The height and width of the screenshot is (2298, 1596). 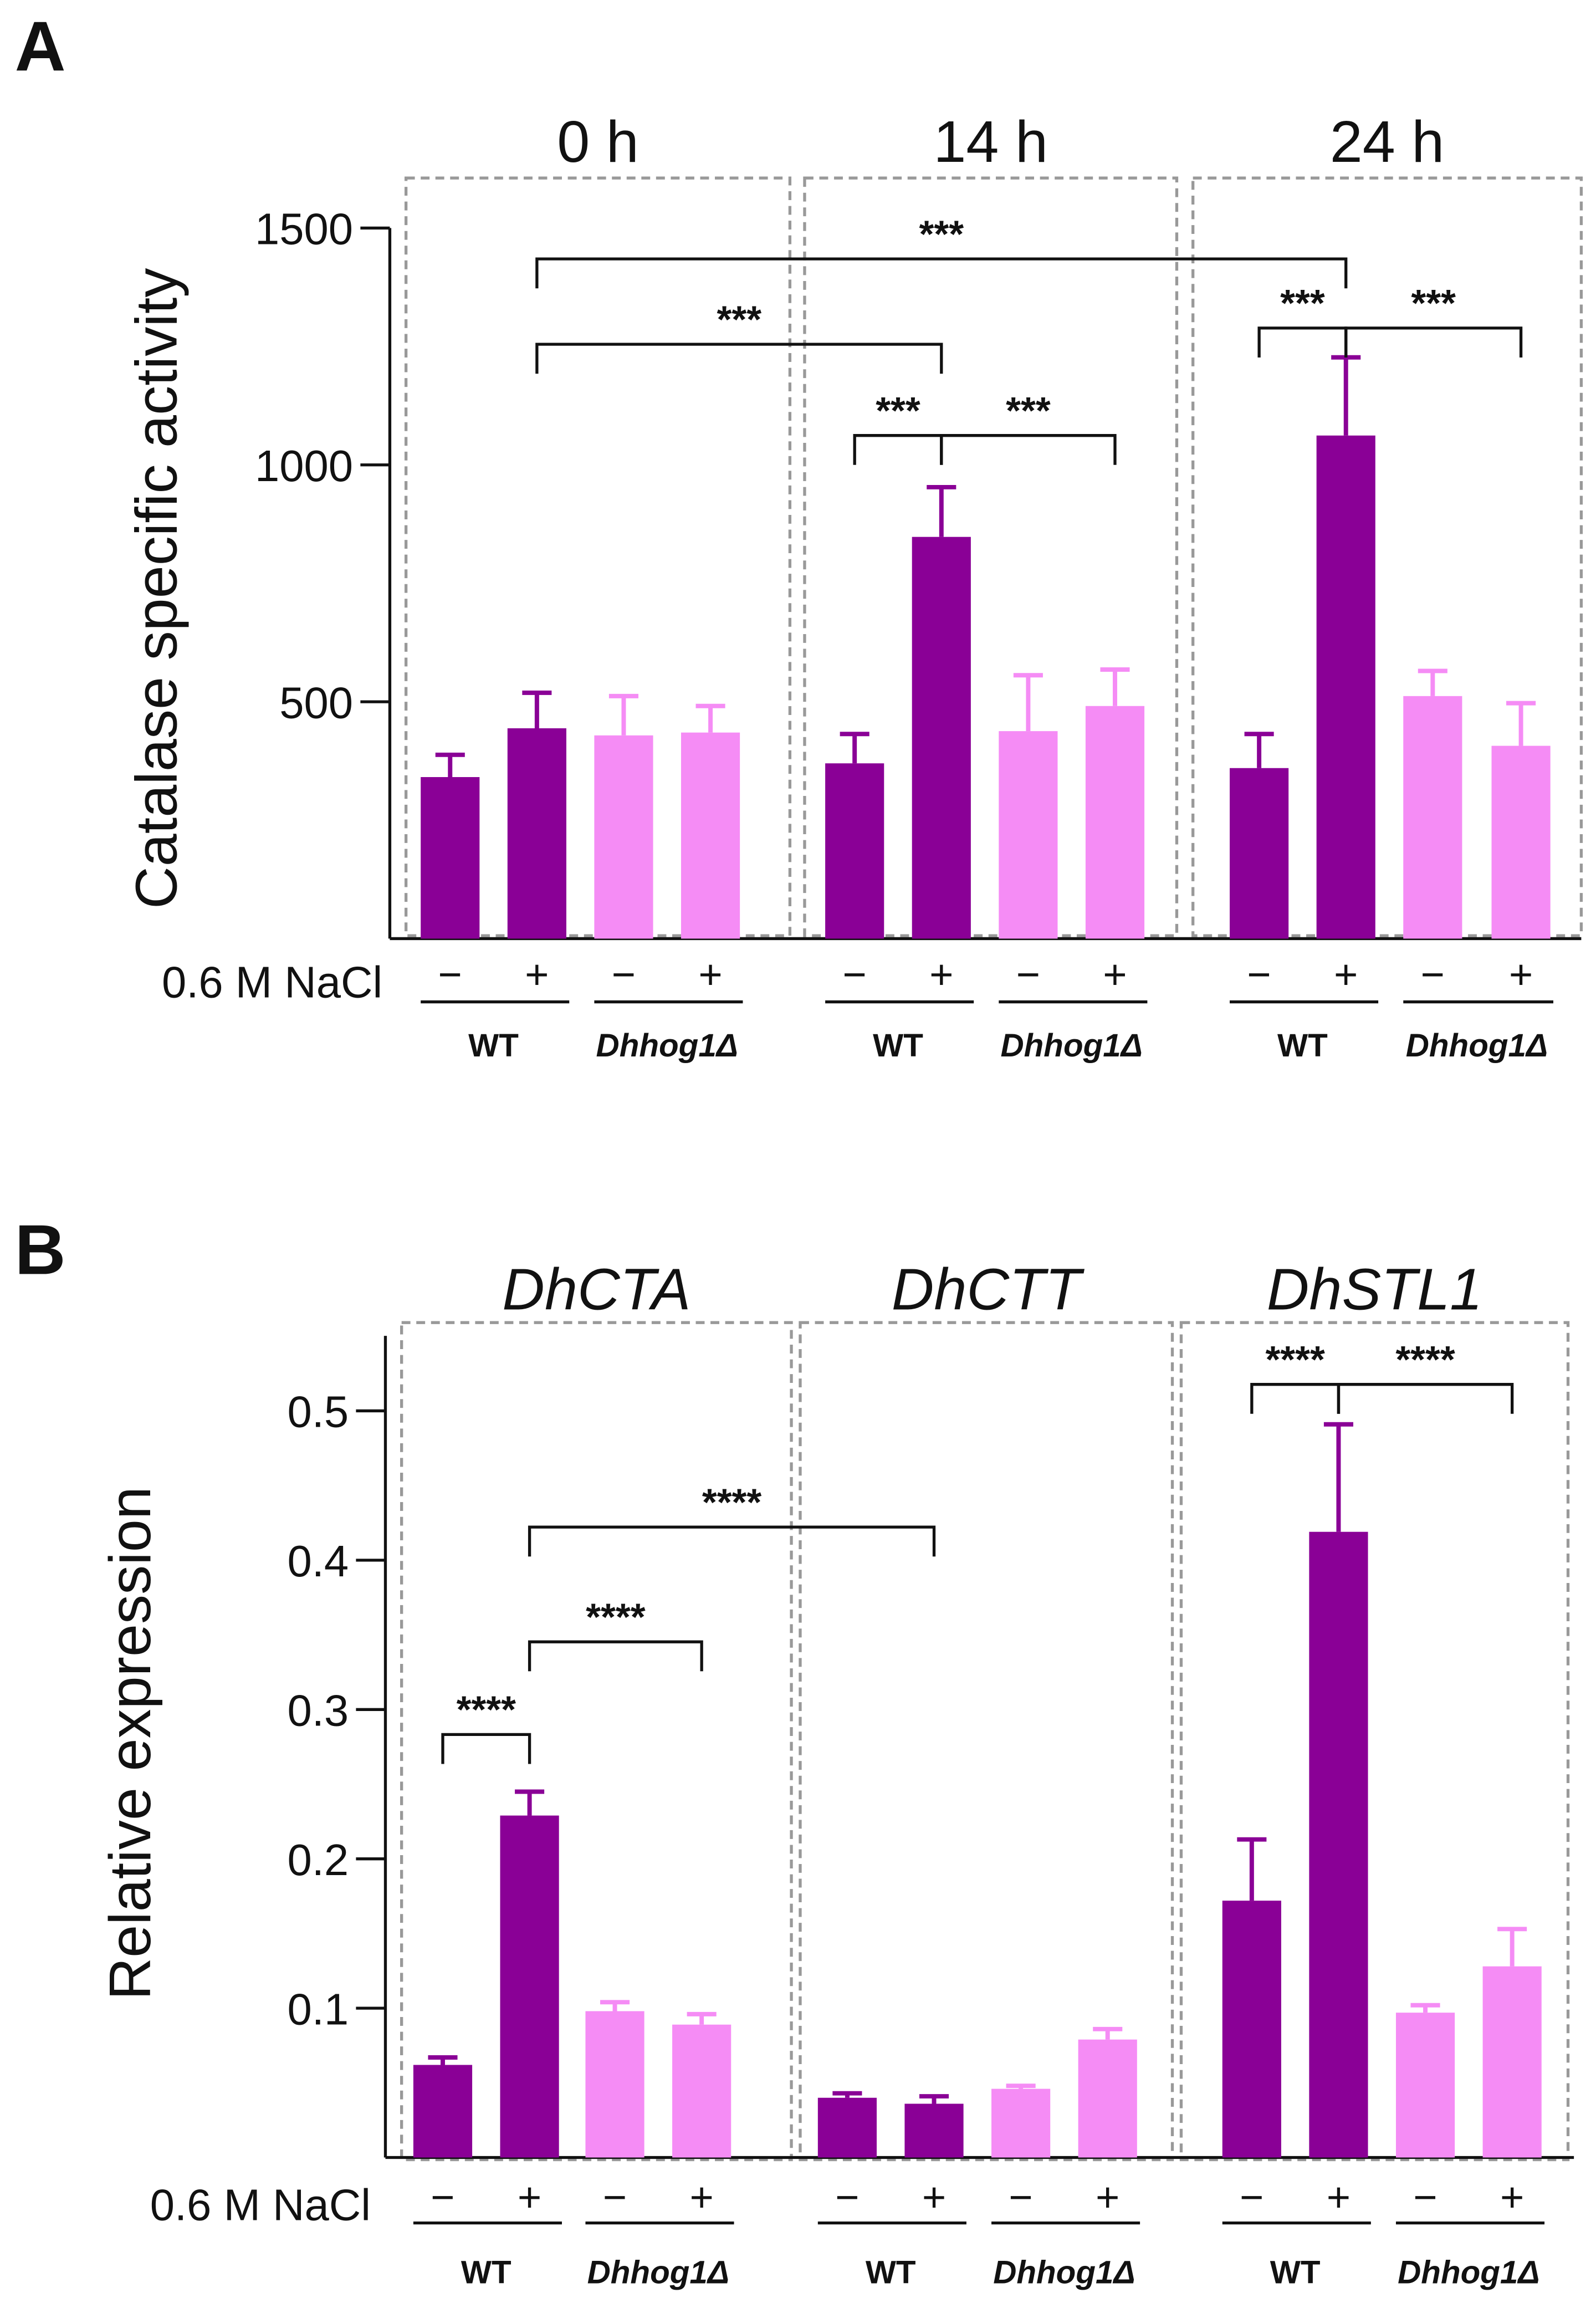 What do you see at coordinates (40, 1250) in the screenshot?
I see `panel-letter: B` at bounding box center [40, 1250].